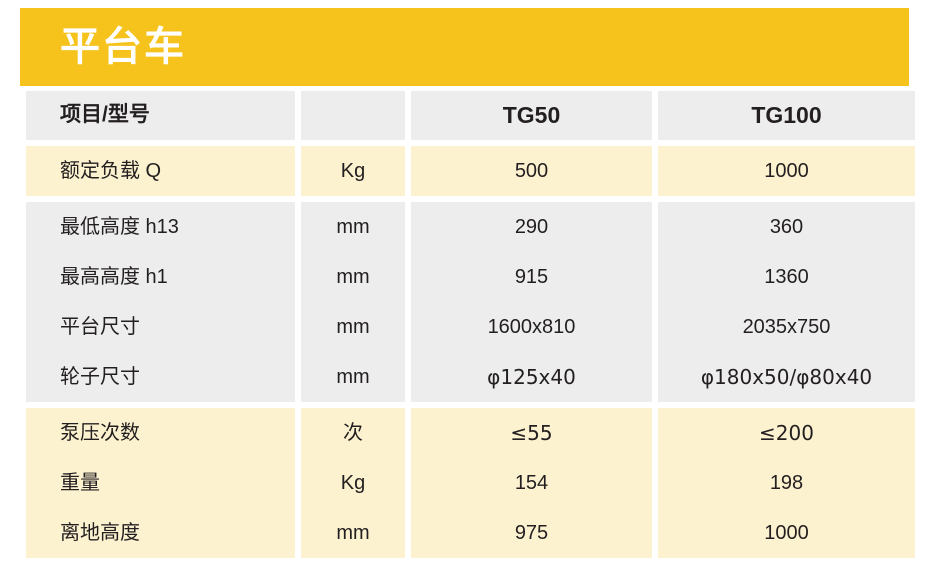 The image size is (932, 562). I want to click on table-row: 离地高度 mm 975 1000, so click(470, 533).